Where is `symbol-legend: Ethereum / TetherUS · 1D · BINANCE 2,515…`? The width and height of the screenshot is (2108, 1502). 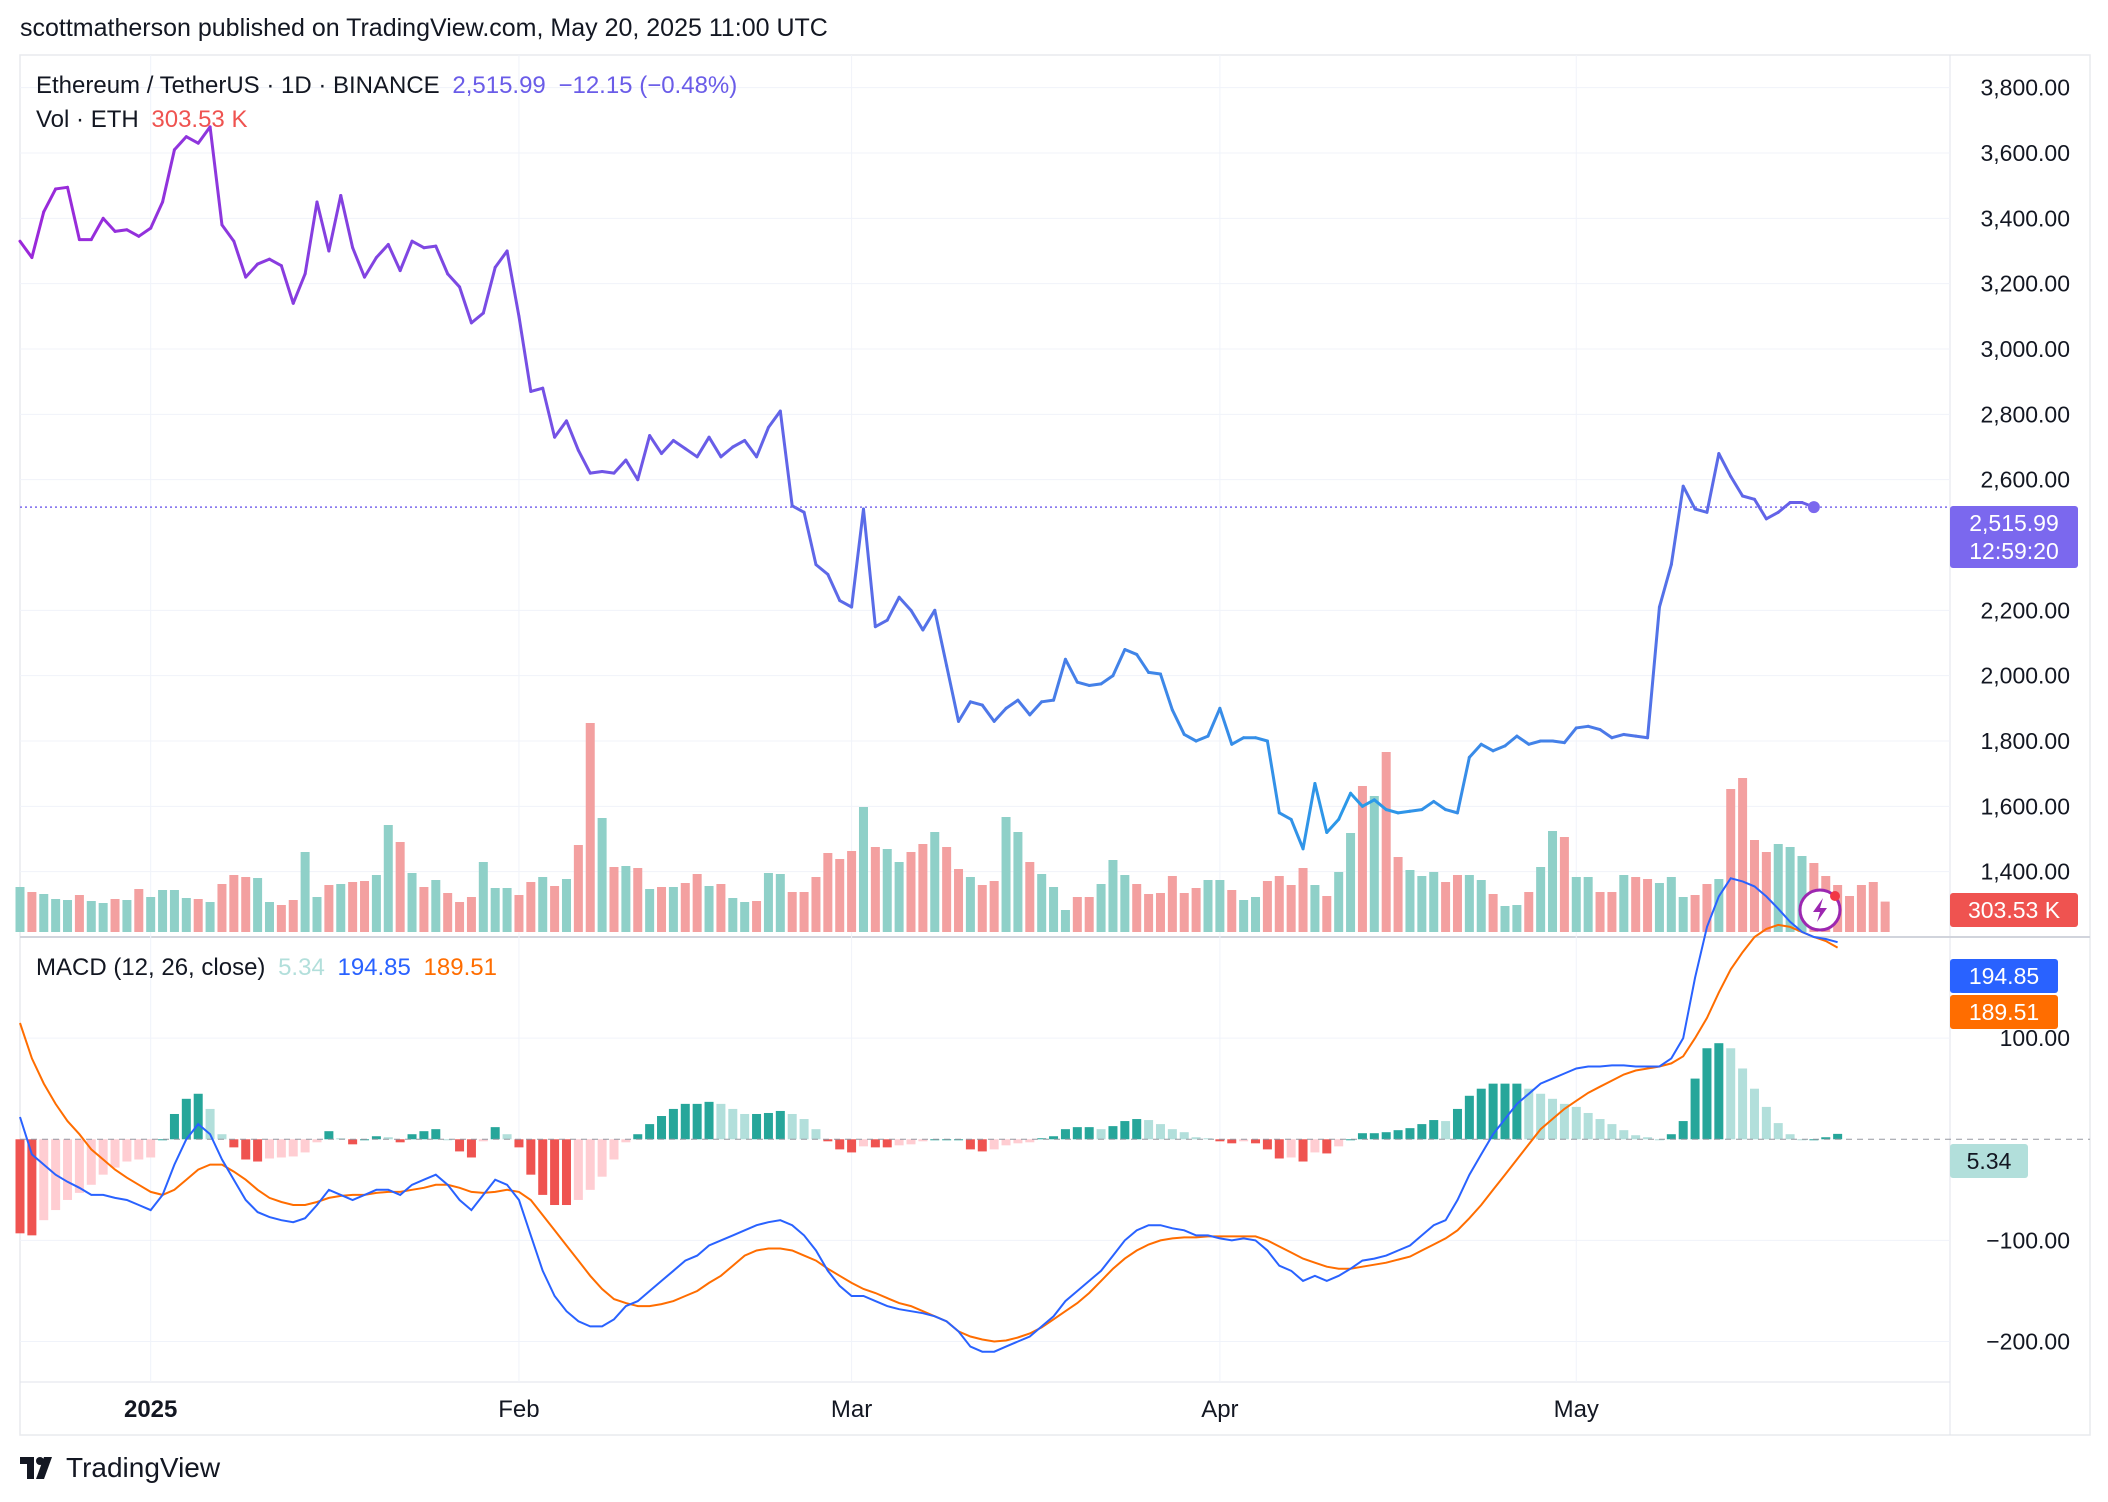
symbol-legend: Ethereum / TetherUS · 1D · BINANCE 2,515… is located at coordinates (389, 86).